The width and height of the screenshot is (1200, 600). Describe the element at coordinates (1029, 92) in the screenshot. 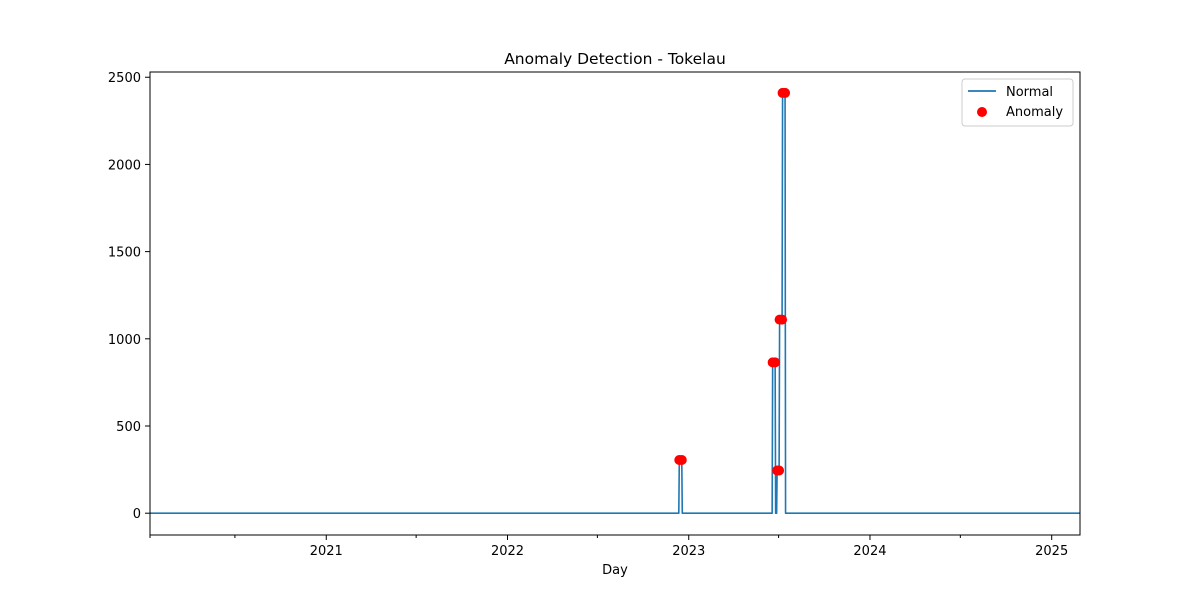

I see `legend-normal-label: Normal` at that location.